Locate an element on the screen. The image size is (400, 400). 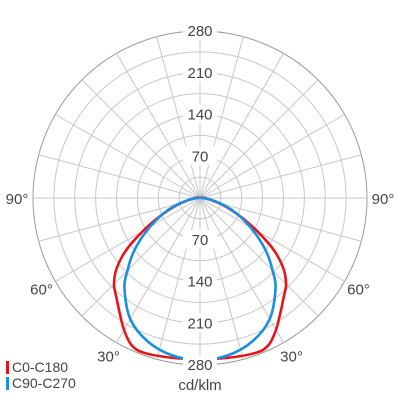
angle-label-left: 90° is located at coordinates (17, 199).